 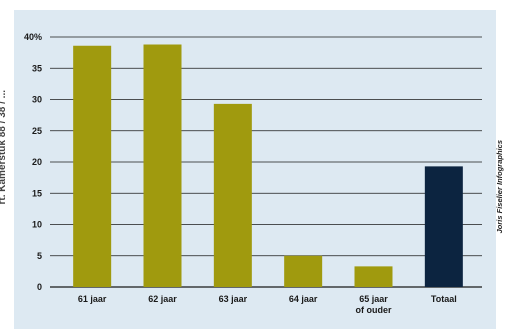 What do you see at coordinates (374, 304) in the screenshot?
I see `x-tick-label: 65 jaar of ouder` at bounding box center [374, 304].